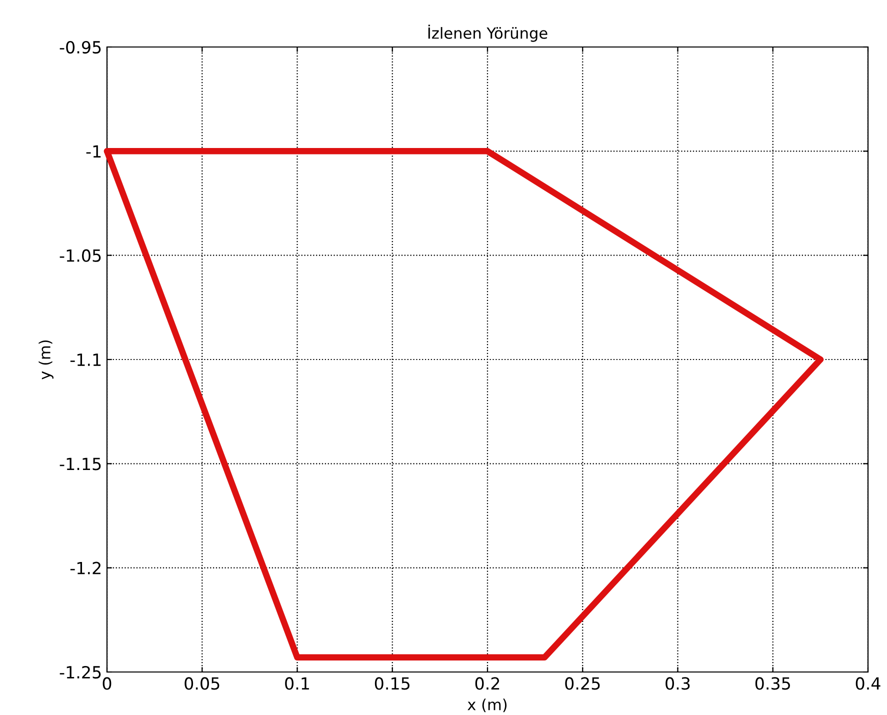  What do you see at coordinates (80, 464) in the screenshot?
I see `y-tick-label: -1.15` at bounding box center [80, 464].